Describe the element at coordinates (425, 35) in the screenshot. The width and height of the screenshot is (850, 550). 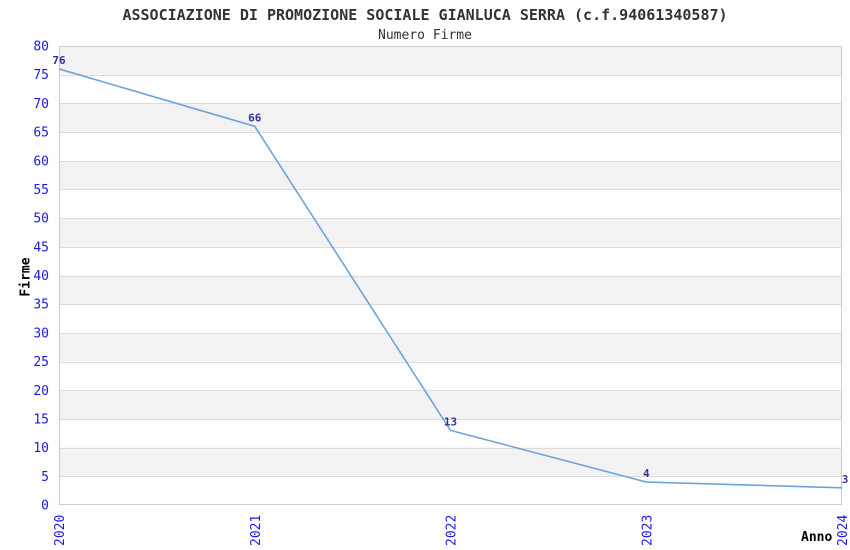
I see `chart-subtitle: Numero Firme` at that location.